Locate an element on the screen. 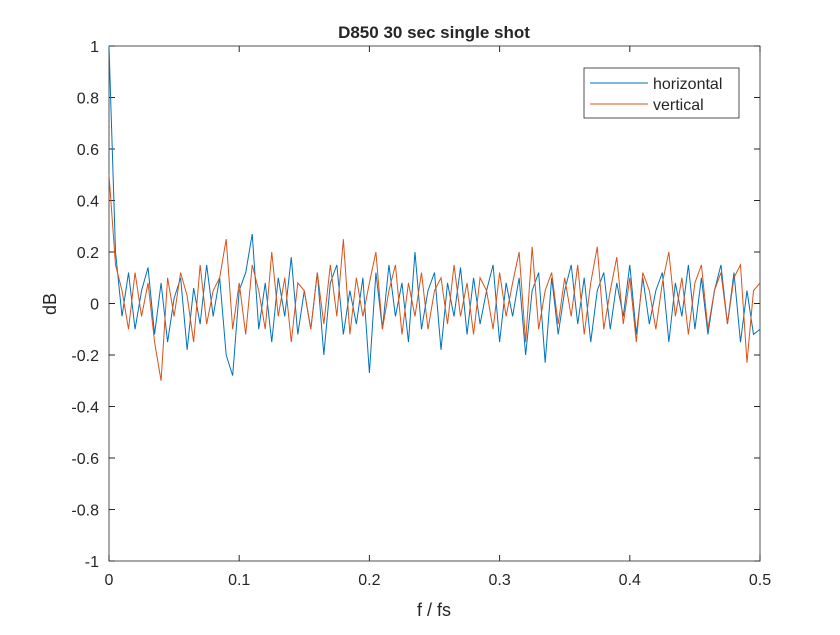 The image size is (840, 635). y-tick-label: -0.6 is located at coordinates (85, 459).